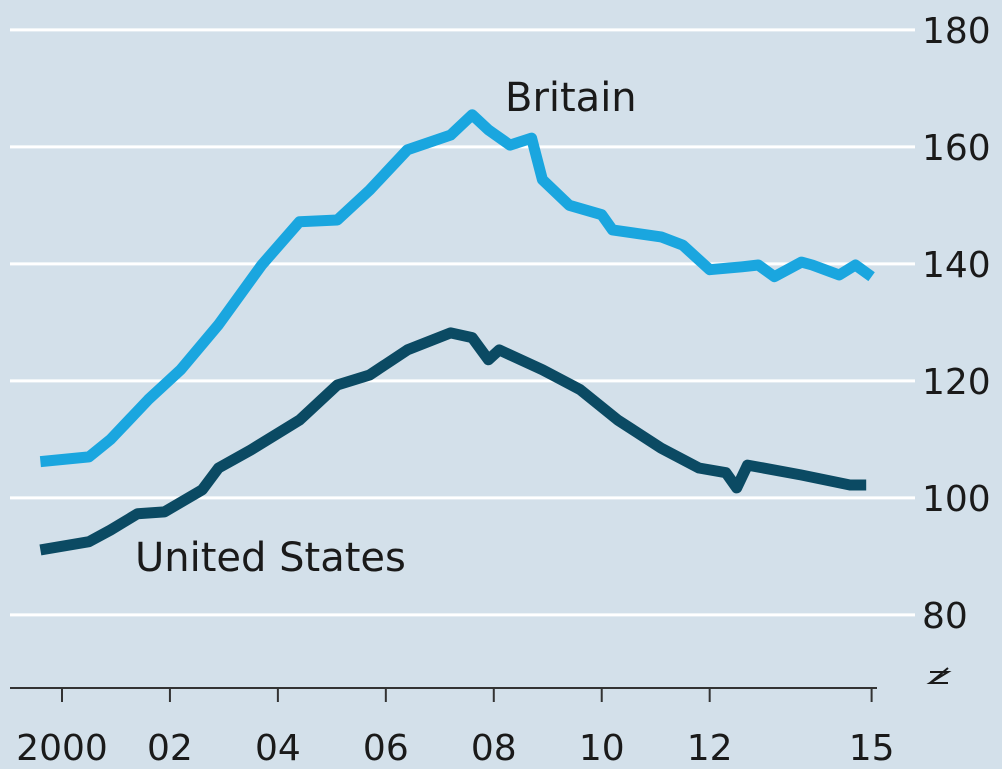 Image resolution: width=1002 pixels, height=769 pixels. What do you see at coordinates (956, 382) in the screenshot?
I see `y-tick-label: 120` at bounding box center [956, 382].